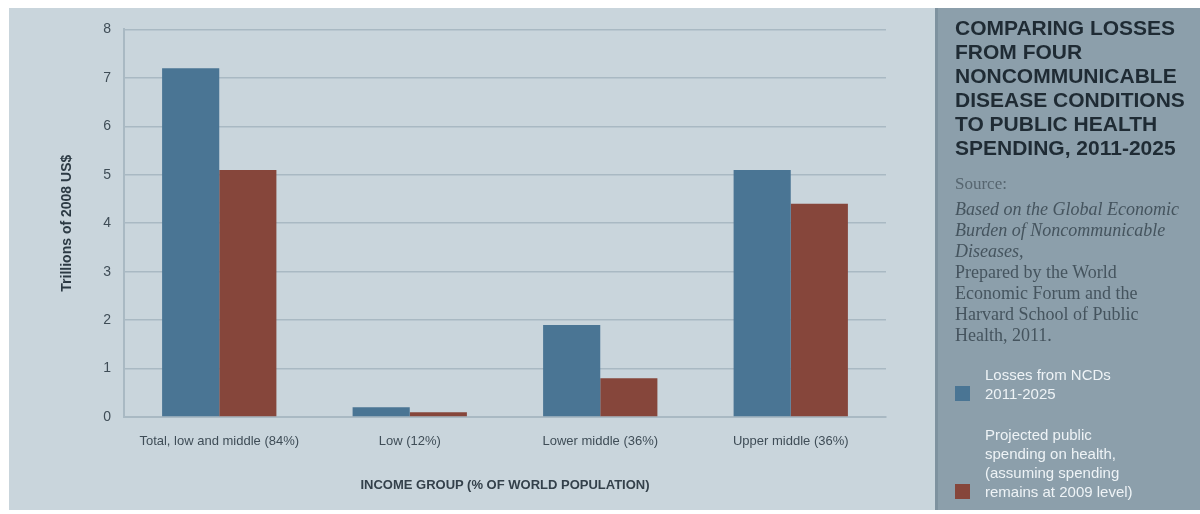  What do you see at coordinates (107, 318) in the screenshot?
I see `y-tick-label: 2` at bounding box center [107, 318].